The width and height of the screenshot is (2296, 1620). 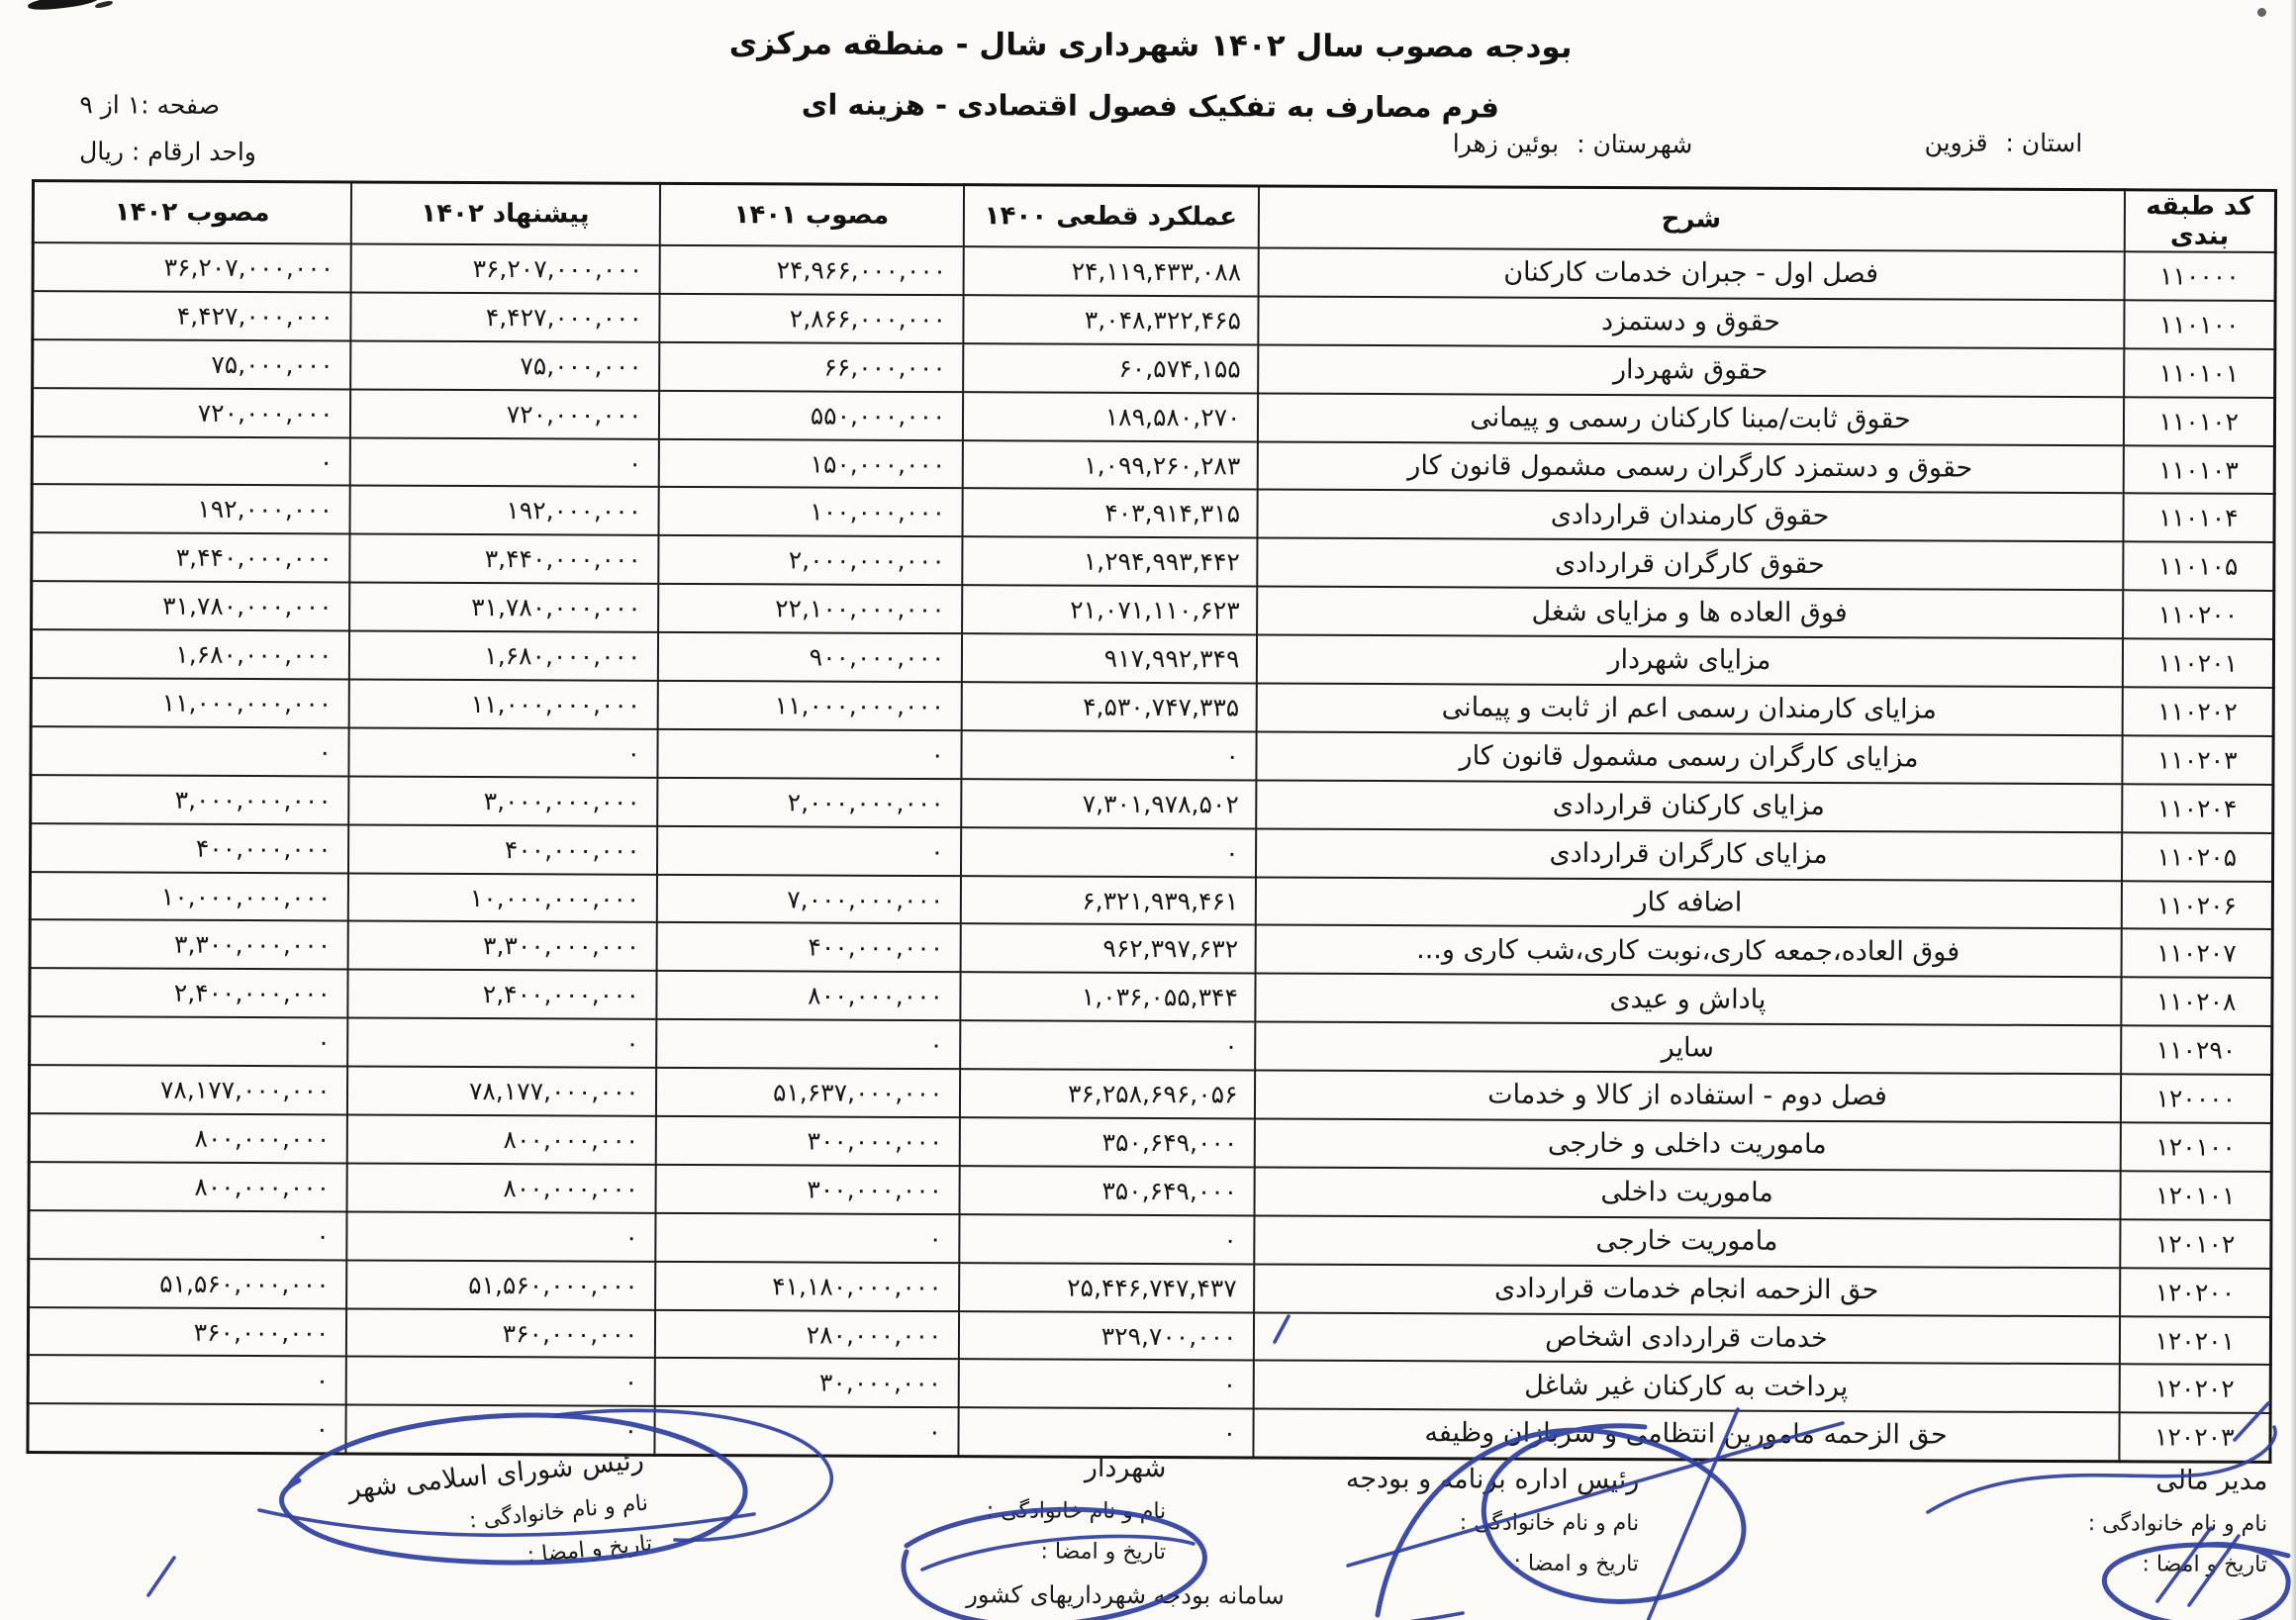 I want to click on cell-approved-1402: ۸۰۰,۰۰۰,۰۰۰, so click(x=188, y=1186).